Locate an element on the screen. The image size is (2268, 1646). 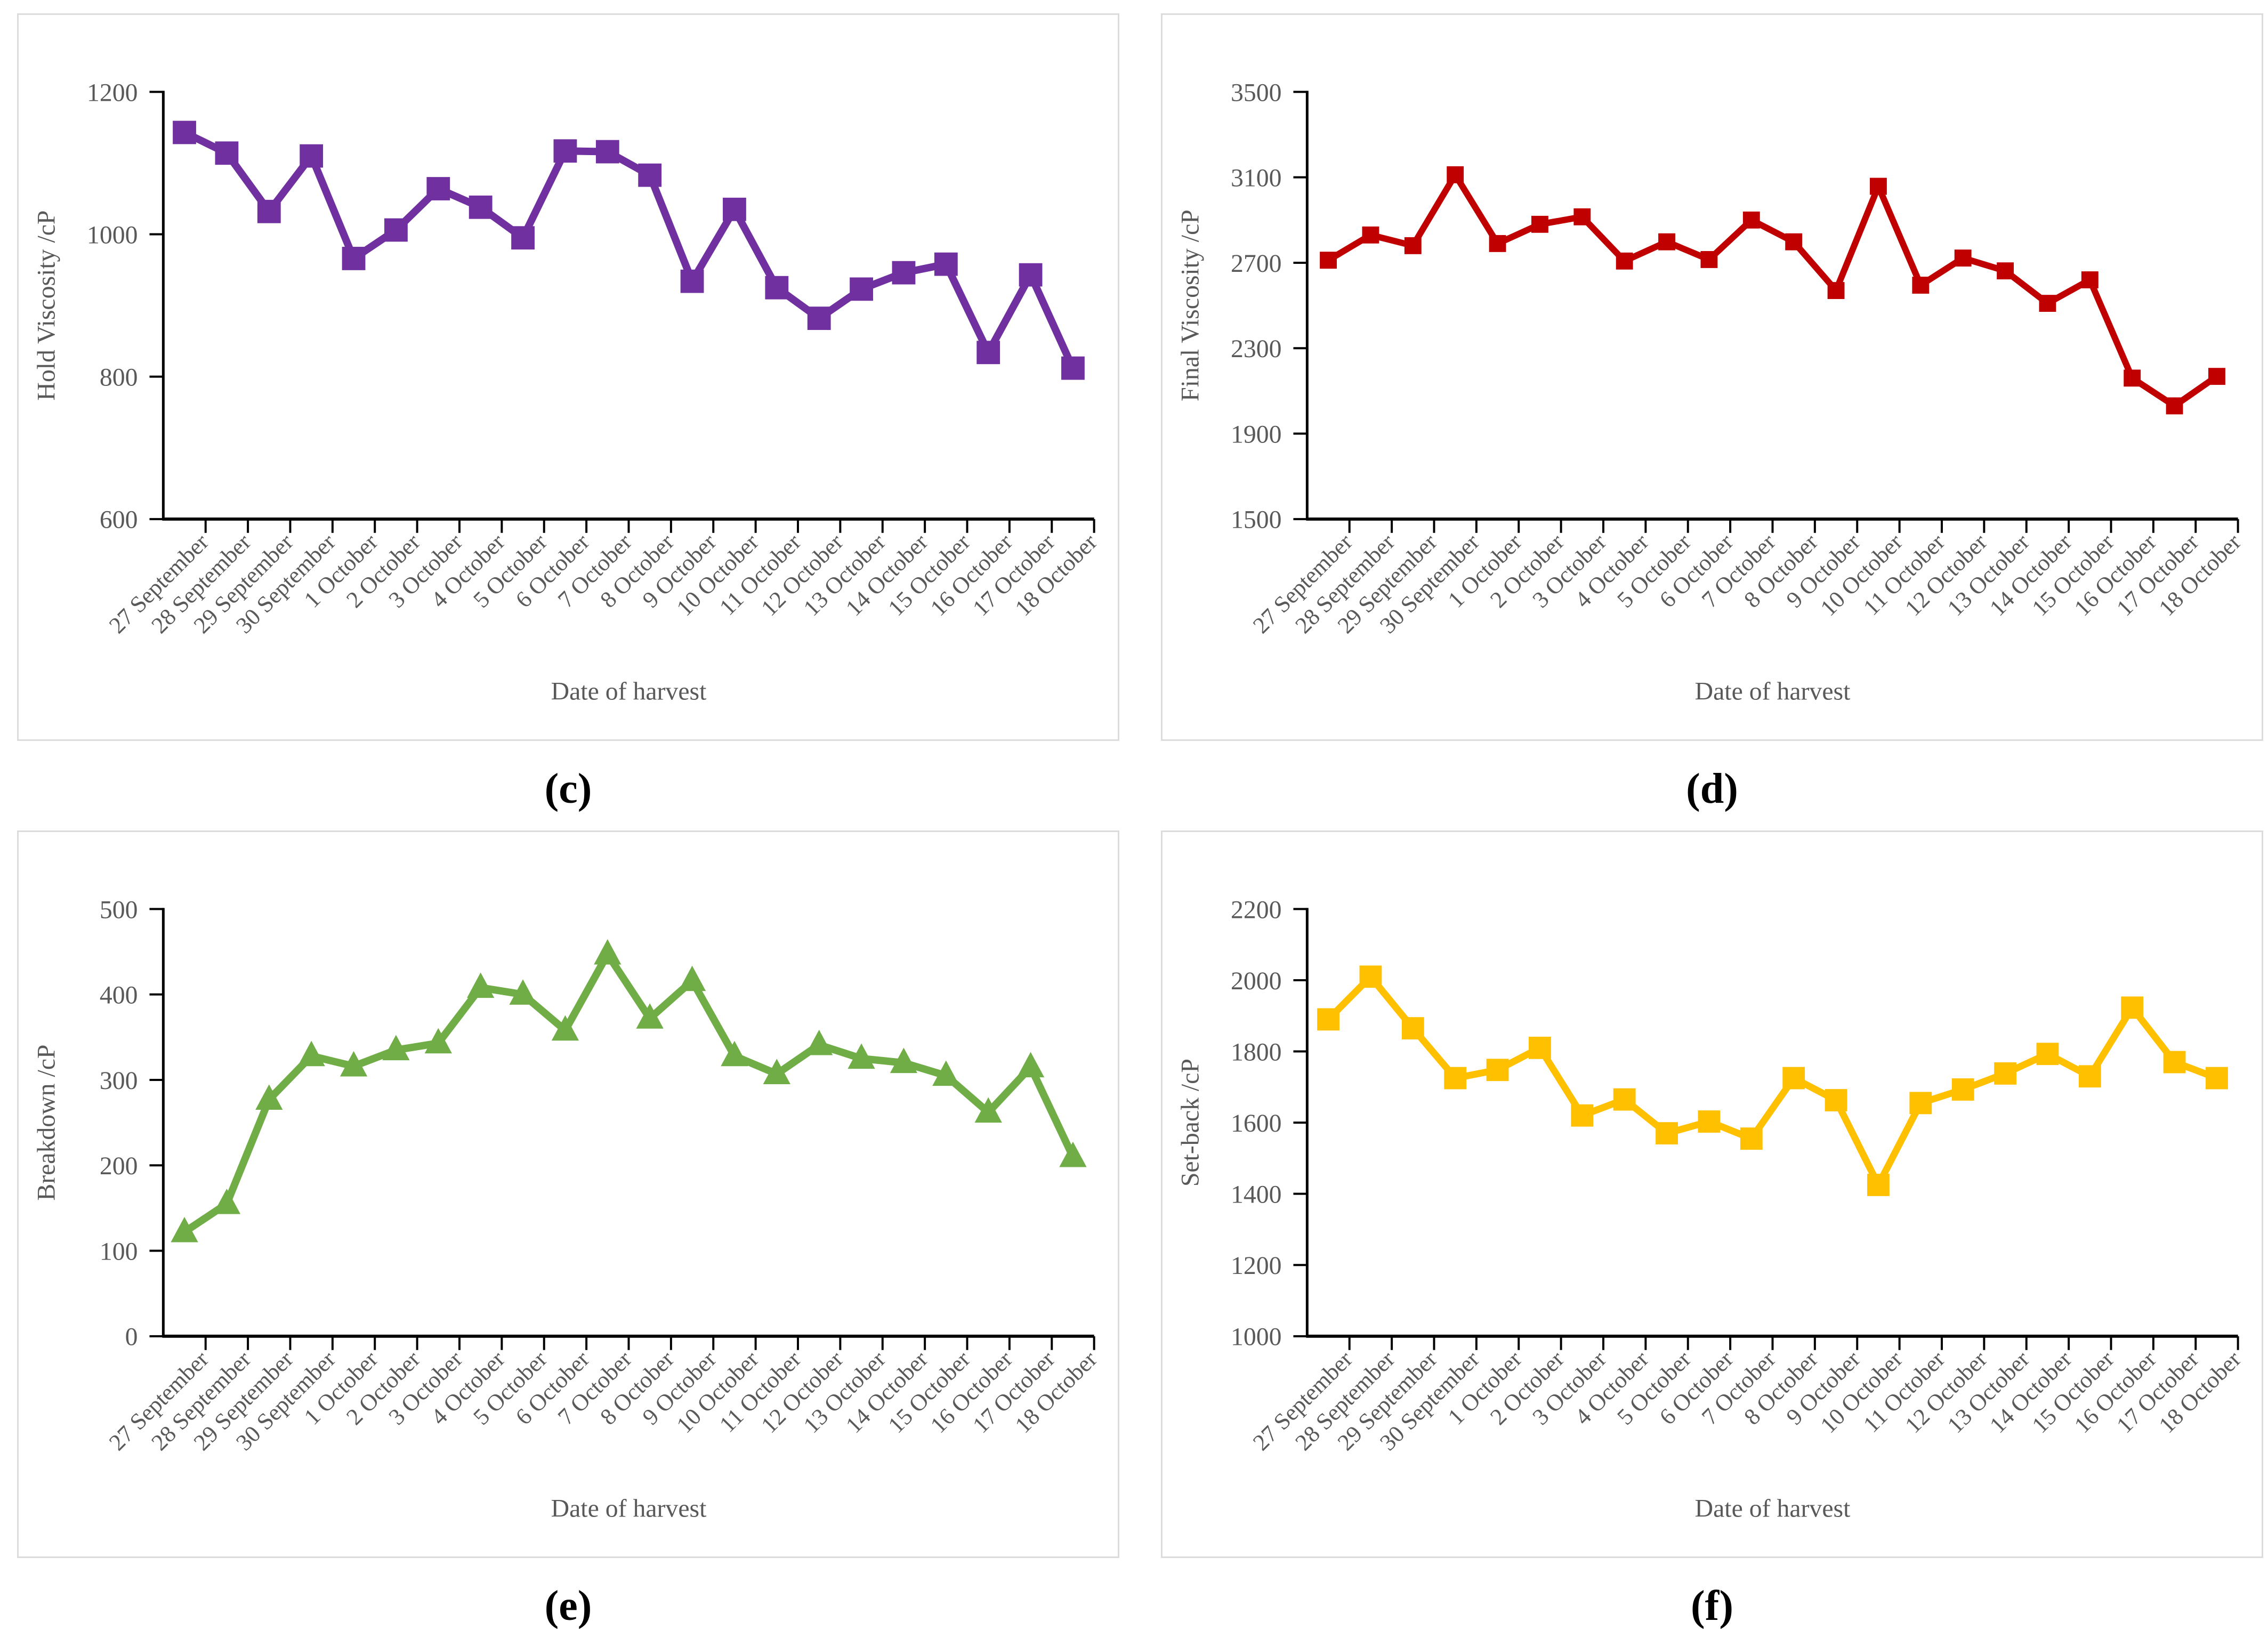
y-tick-label: 100 is located at coordinates (119, 1251).